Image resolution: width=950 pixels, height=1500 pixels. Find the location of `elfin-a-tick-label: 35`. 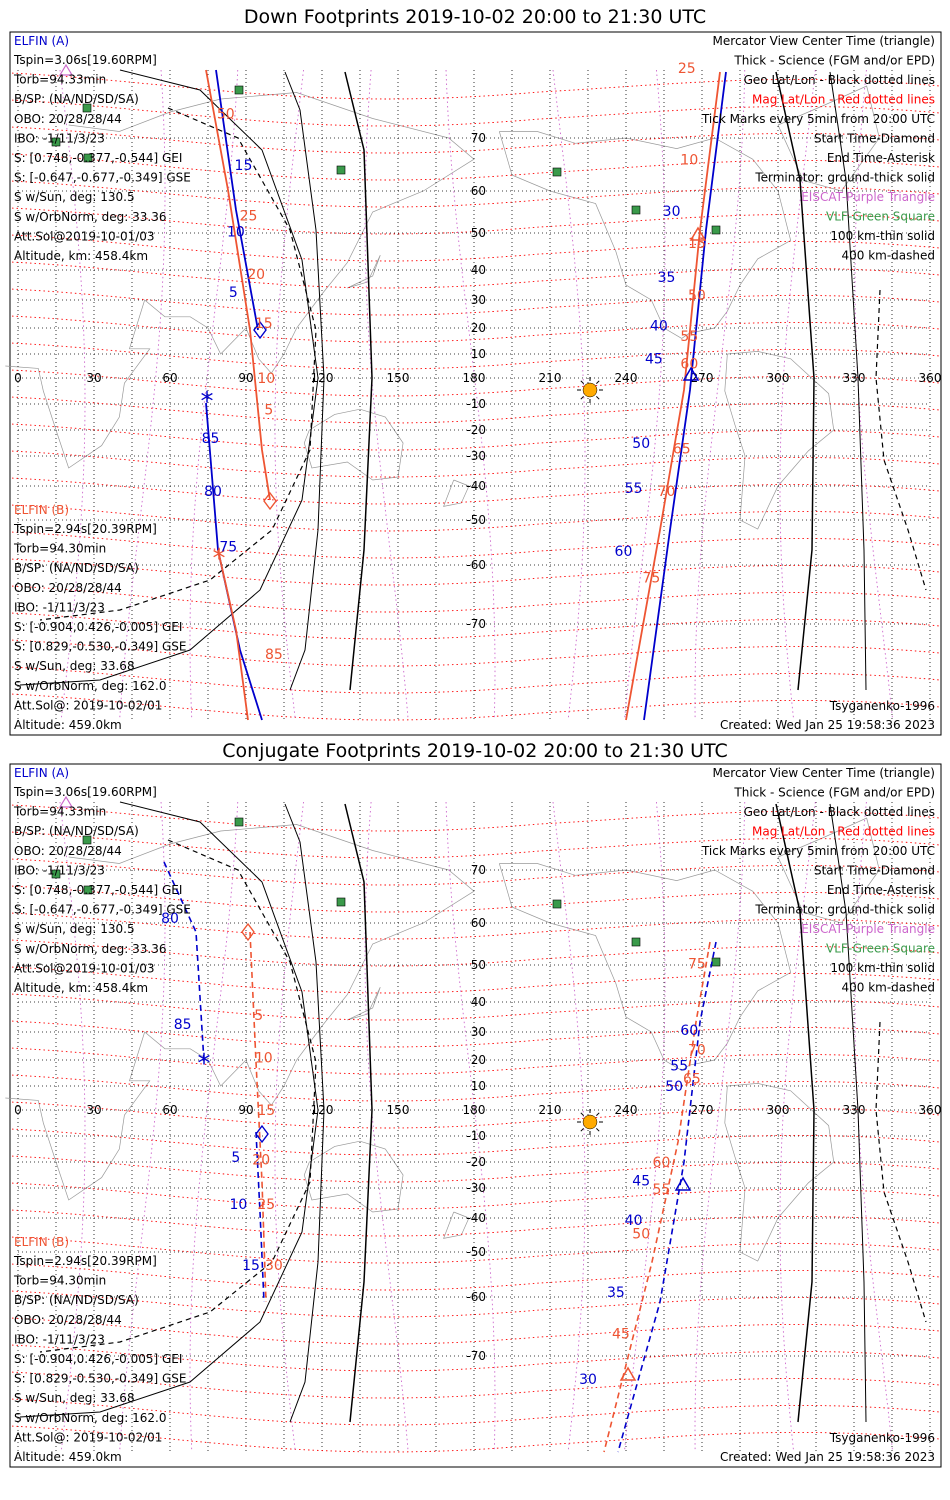

elfin-a-tick-label: 35 is located at coordinates (667, 278).